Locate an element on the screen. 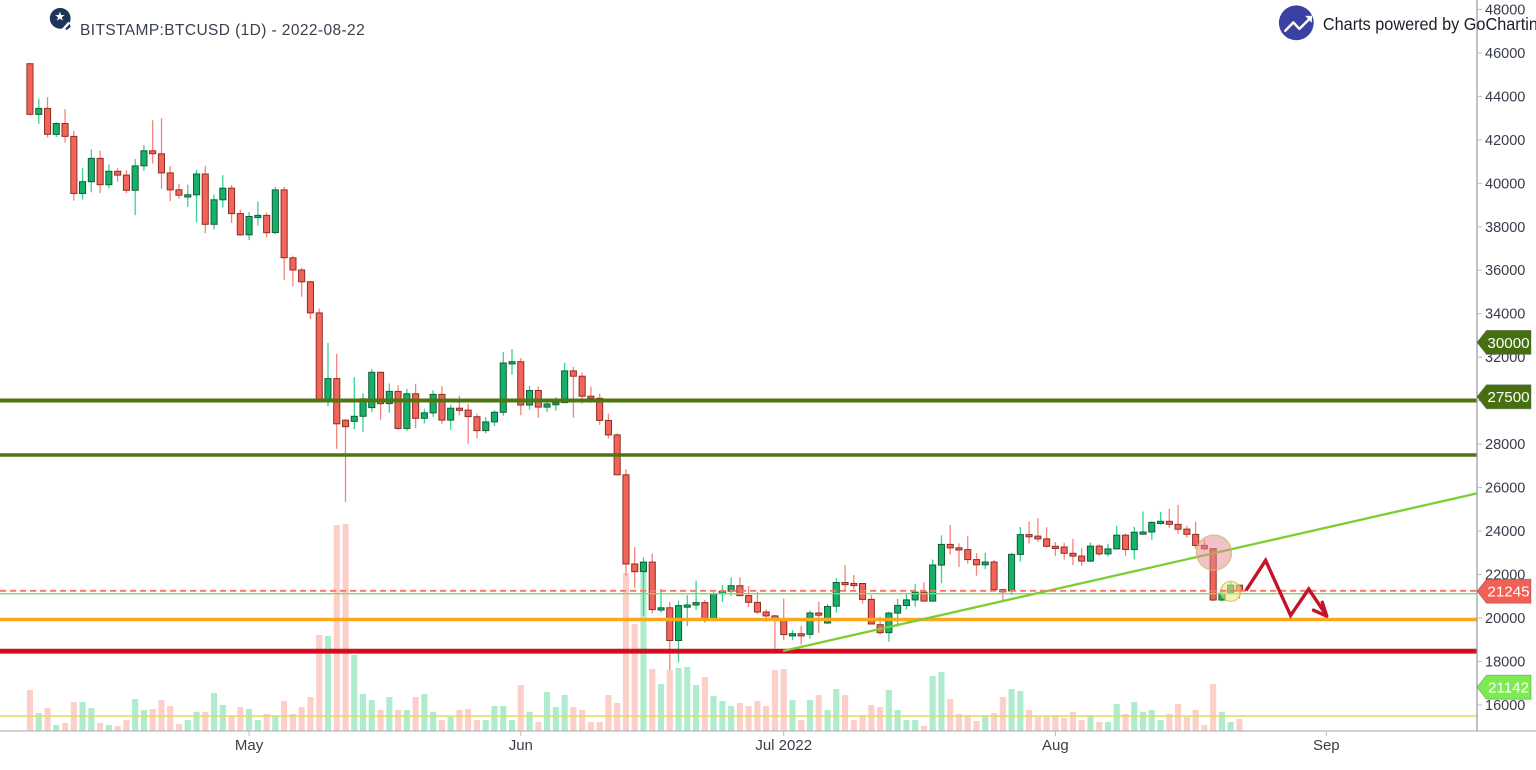 Image resolution: width=1536 pixels, height=770 pixels. svg-text: 16000 is located at coordinates (1505, 706).